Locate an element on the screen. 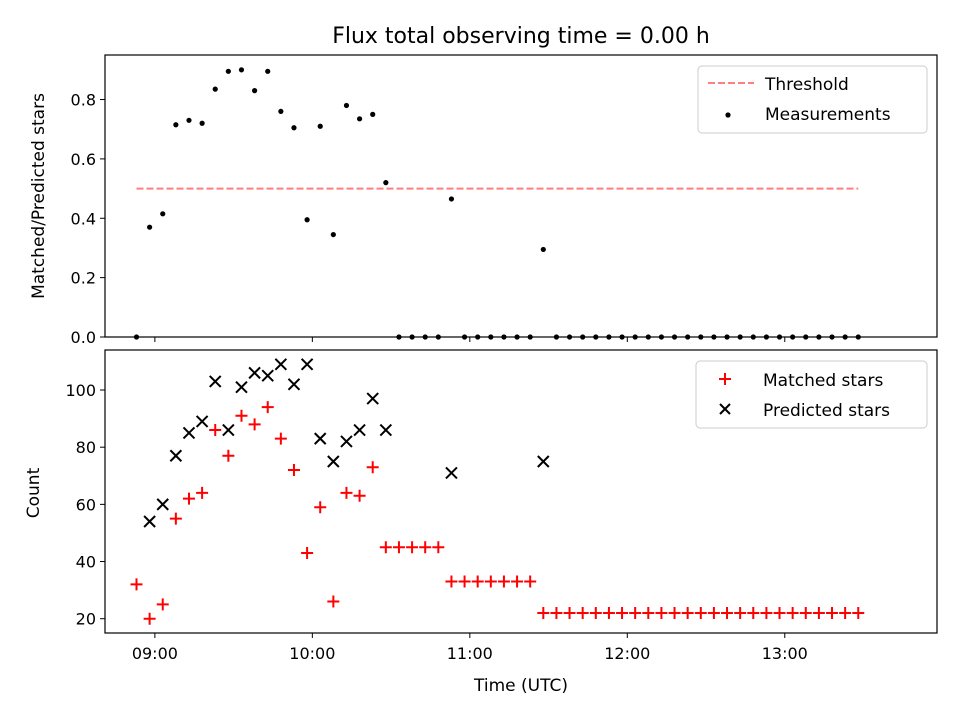 The image size is (960, 720). top-y-tick-label: 0.0 is located at coordinates (83, 337).